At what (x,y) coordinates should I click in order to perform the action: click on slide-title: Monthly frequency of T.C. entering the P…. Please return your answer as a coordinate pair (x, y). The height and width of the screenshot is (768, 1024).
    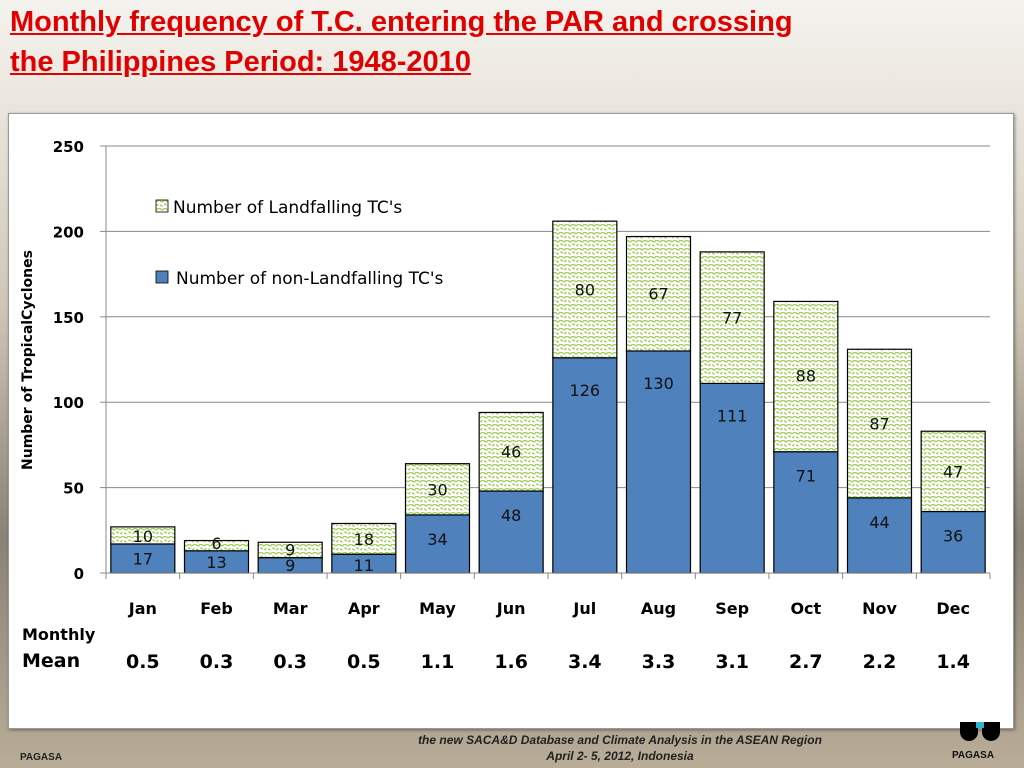
    Looking at the image, I should click on (510, 42).